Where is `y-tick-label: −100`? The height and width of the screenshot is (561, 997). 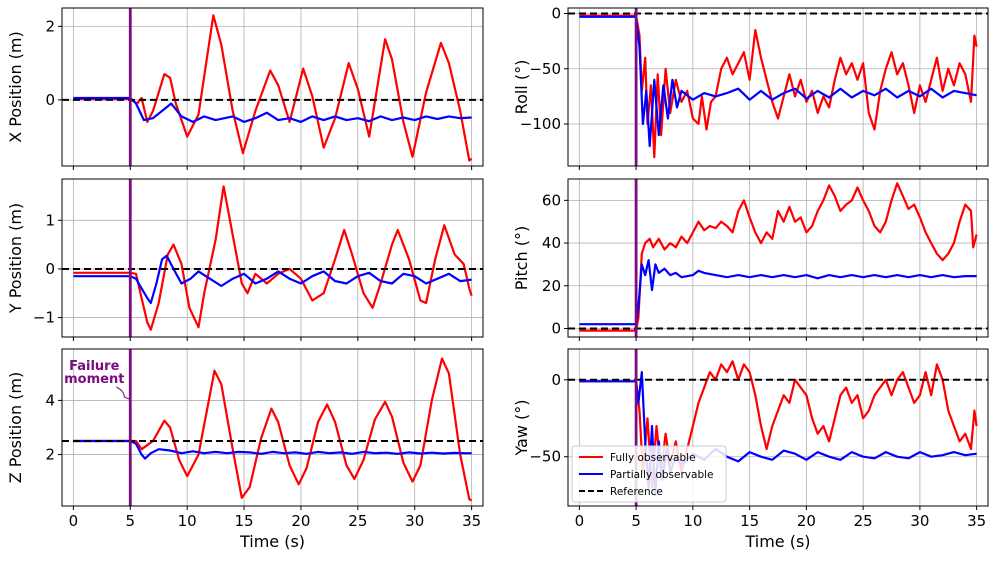 y-tick-label: −100 is located at coordinates (540, 124).